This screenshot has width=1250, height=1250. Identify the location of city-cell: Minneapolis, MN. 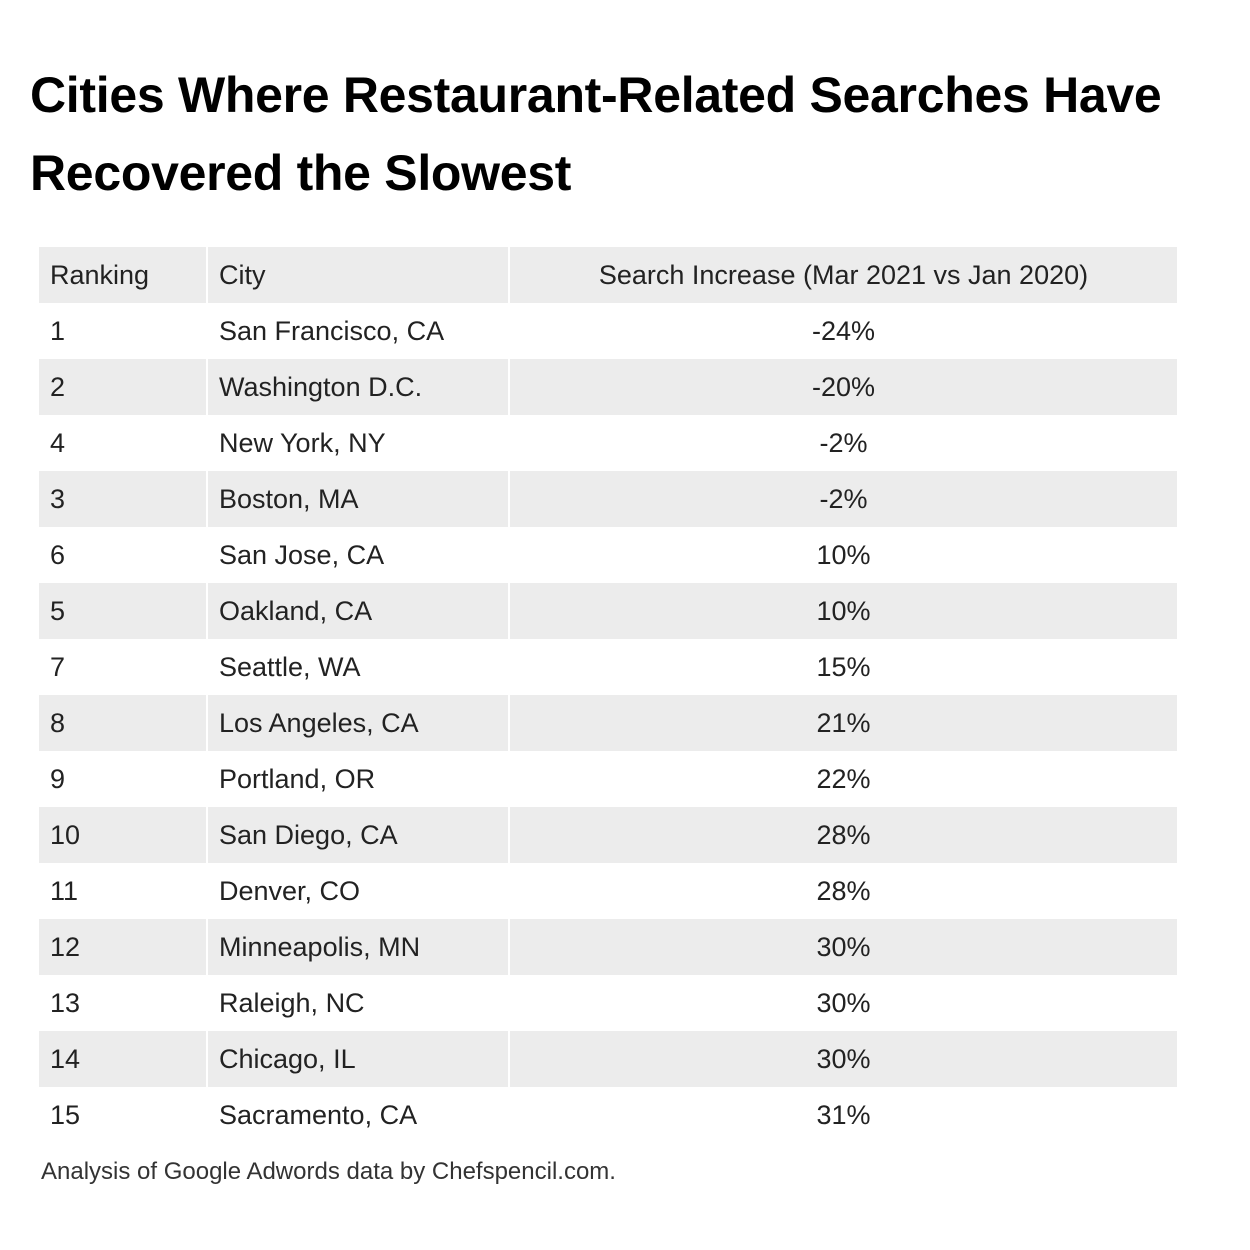
(357, 947).